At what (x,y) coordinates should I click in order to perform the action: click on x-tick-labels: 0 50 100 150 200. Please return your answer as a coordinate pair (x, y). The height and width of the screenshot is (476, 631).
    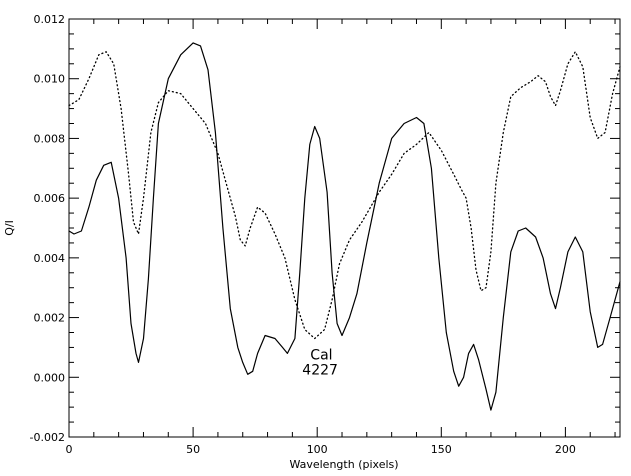
    Looking at the image, I should click on (321, 449).